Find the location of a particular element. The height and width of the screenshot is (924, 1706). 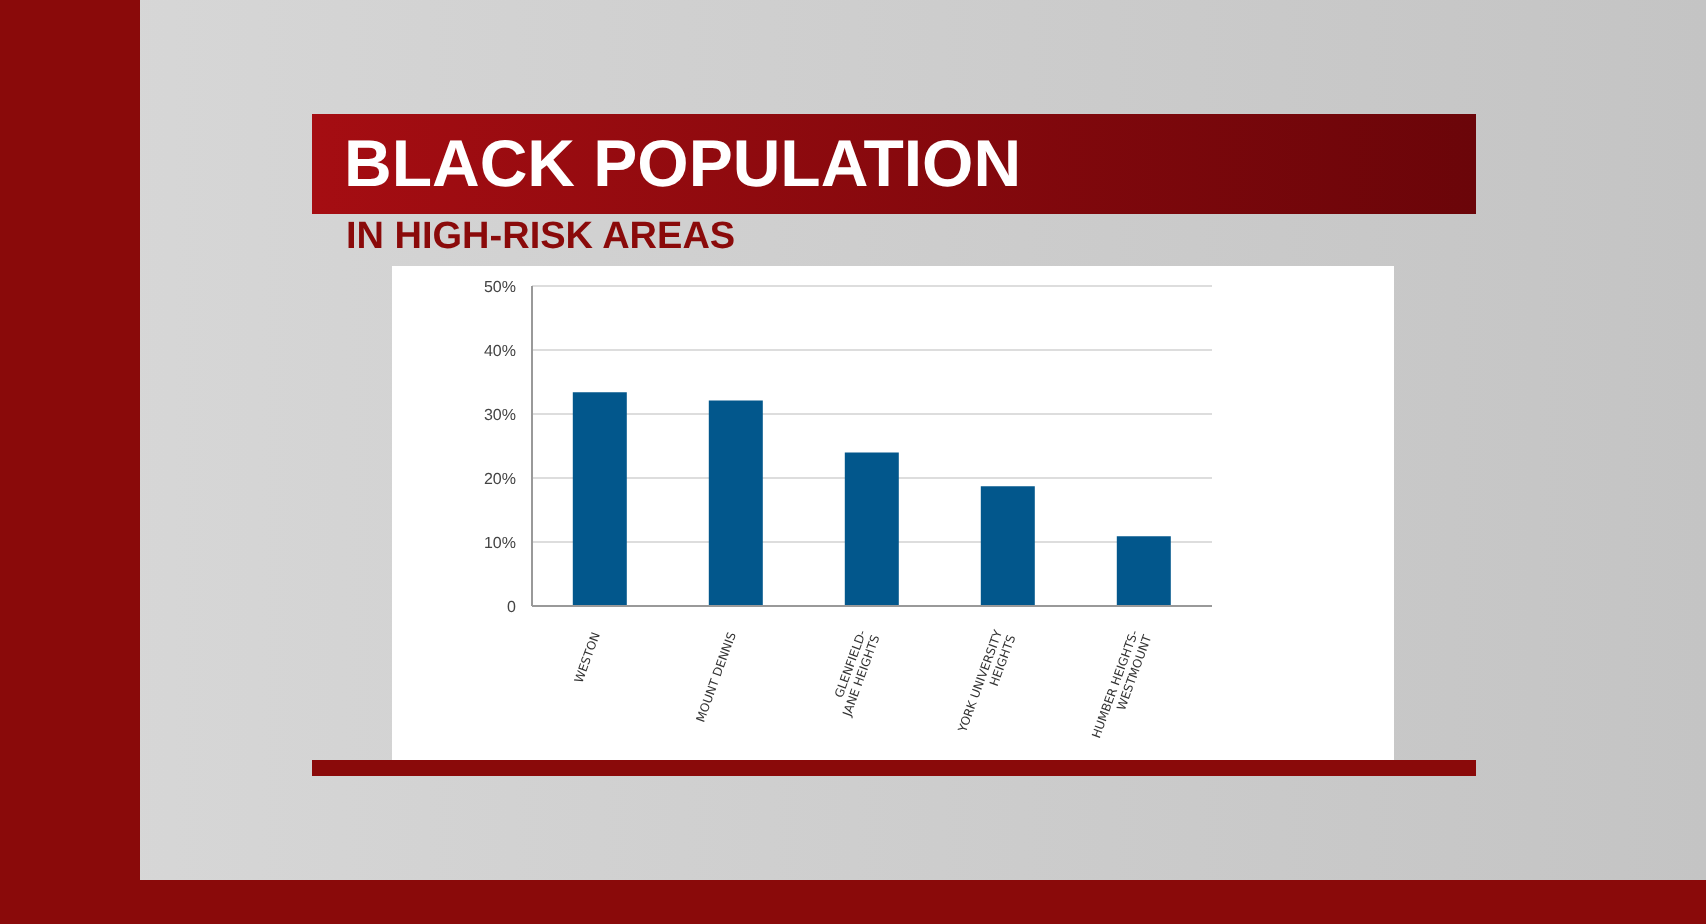

y-tick-label: 10% is located at coordinates (499, 542).